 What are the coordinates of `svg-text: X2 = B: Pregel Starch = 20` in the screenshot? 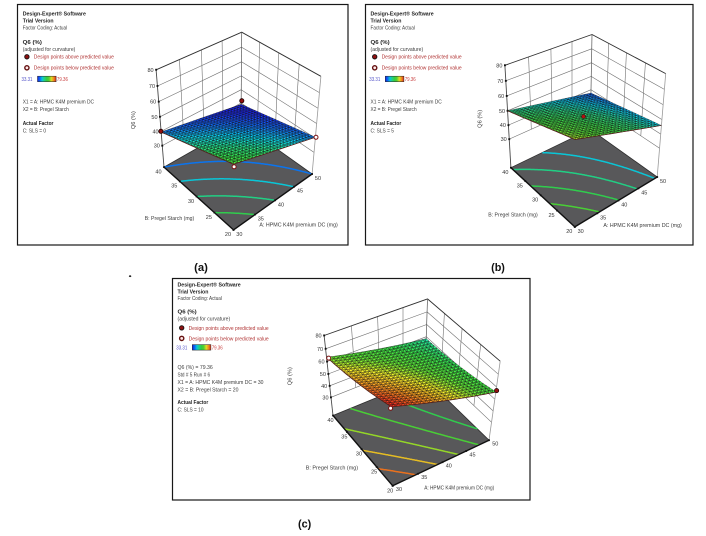 It's located at (208, 391).